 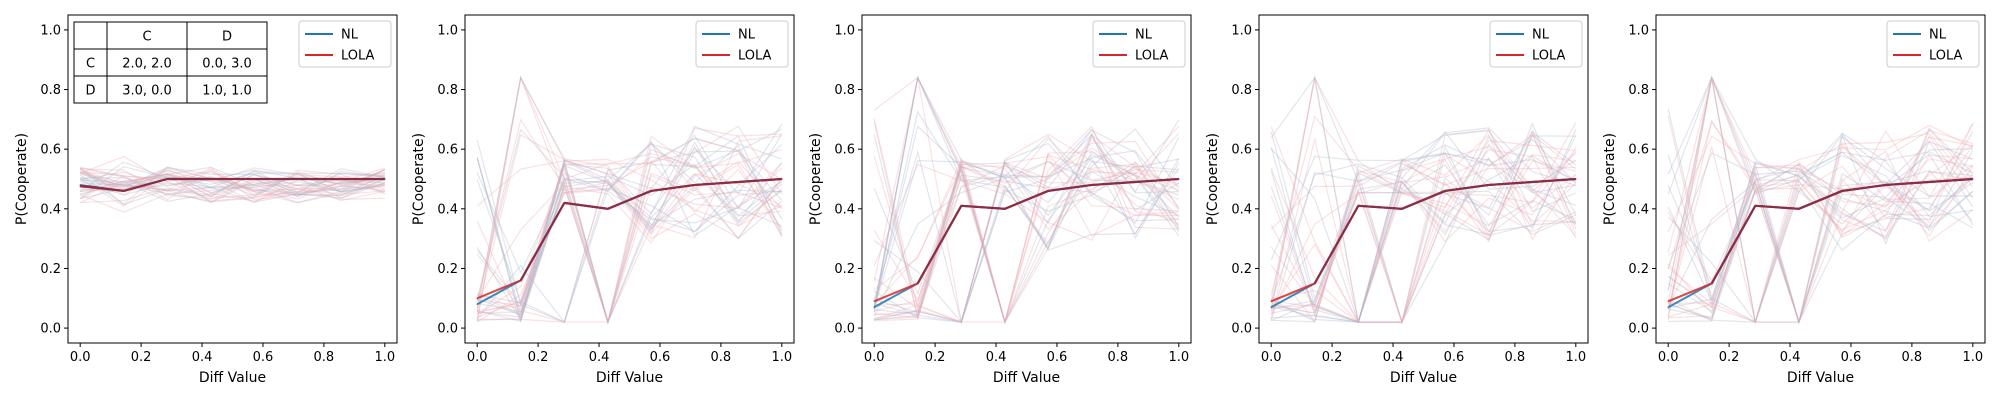 What do you see at coordinates (227, 37) in the screenshot?
I see `payoff-col-header: D` at bounding box center [227, 37].